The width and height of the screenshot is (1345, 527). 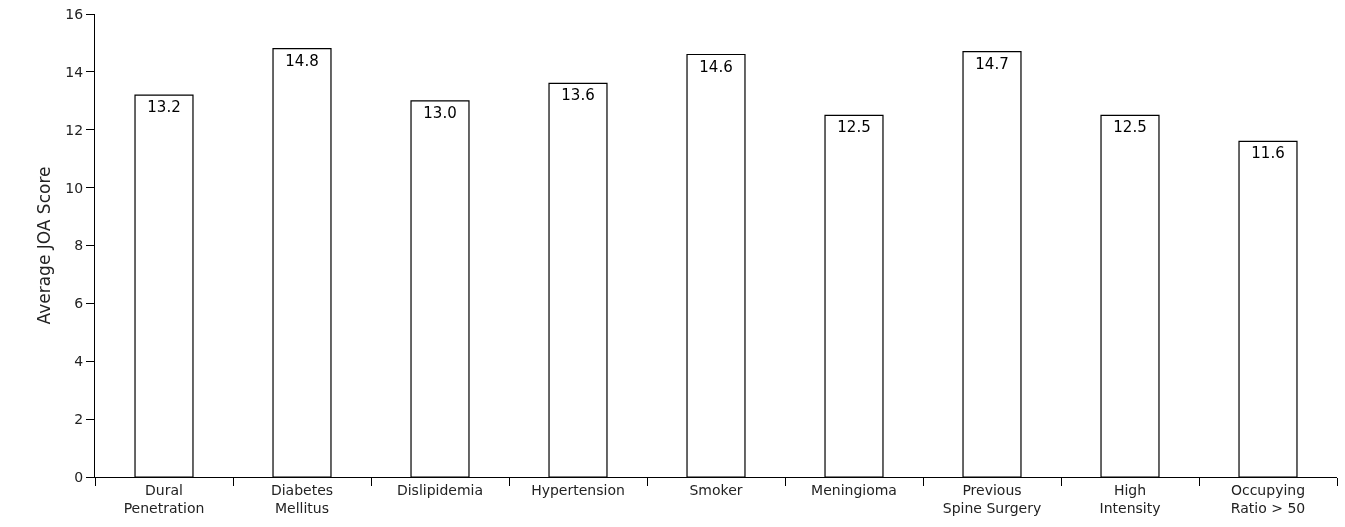 I want to click on x-tick-label: Dural Penetration, so click(x=164, y=498).